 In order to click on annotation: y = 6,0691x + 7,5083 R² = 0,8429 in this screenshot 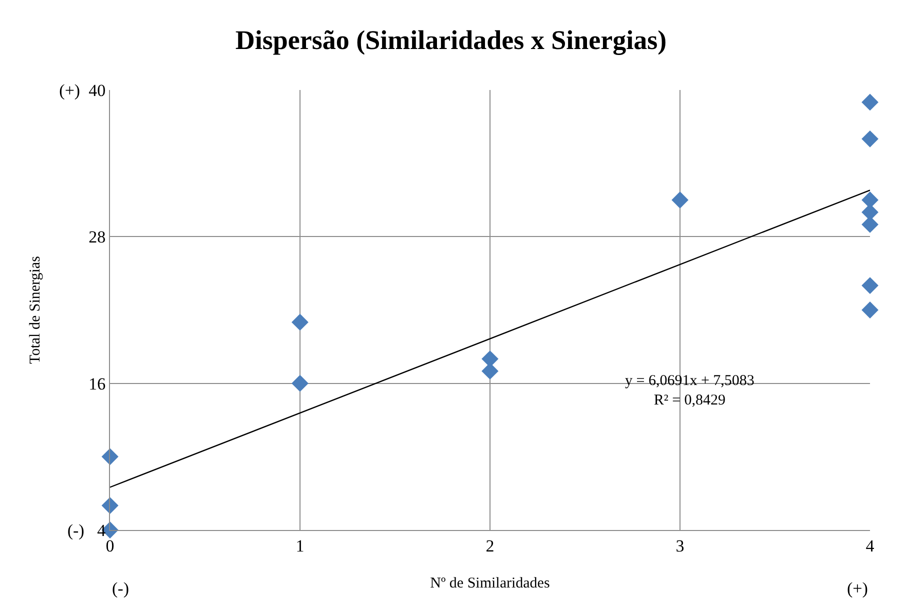, I will do `click(689, 390)`.